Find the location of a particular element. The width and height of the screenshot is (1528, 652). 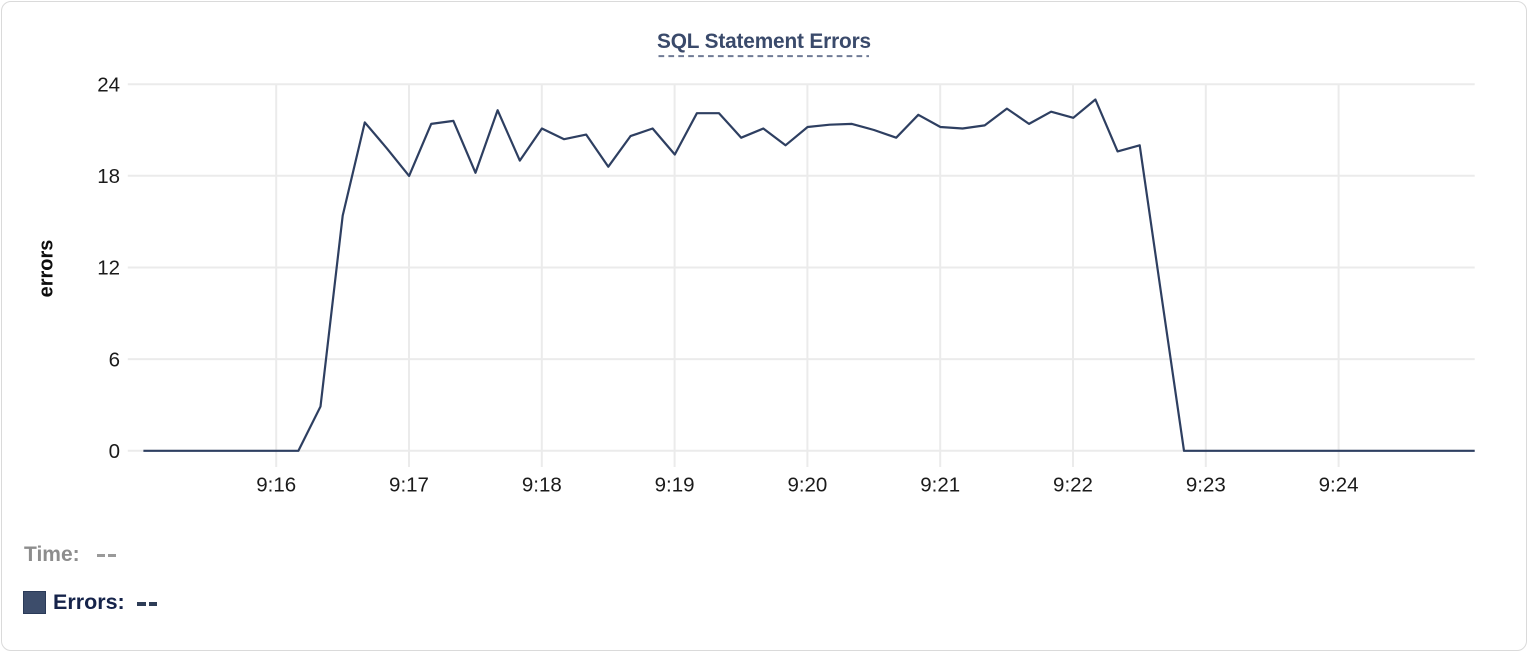

svg-text: 9:23 is located at coordinates (1206, 485).